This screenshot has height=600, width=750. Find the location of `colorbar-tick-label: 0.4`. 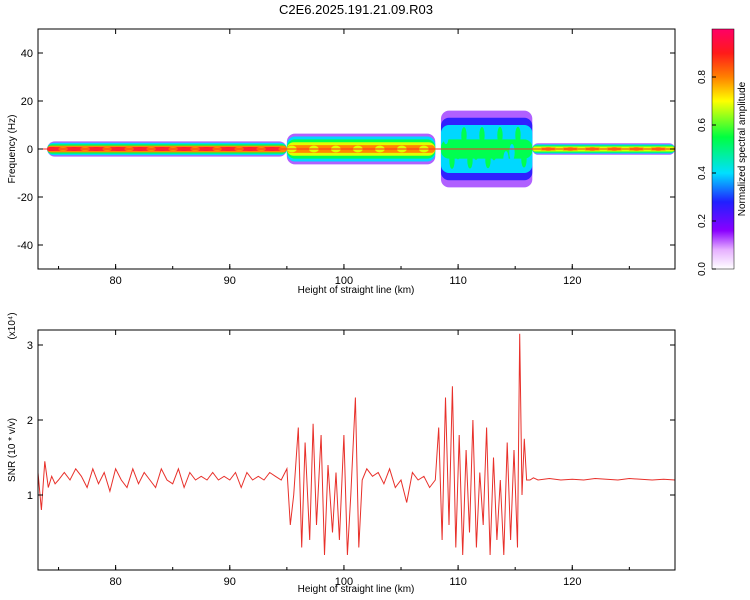

colorbar-tick-label: 0.4 is located at coordinates (702, 173).